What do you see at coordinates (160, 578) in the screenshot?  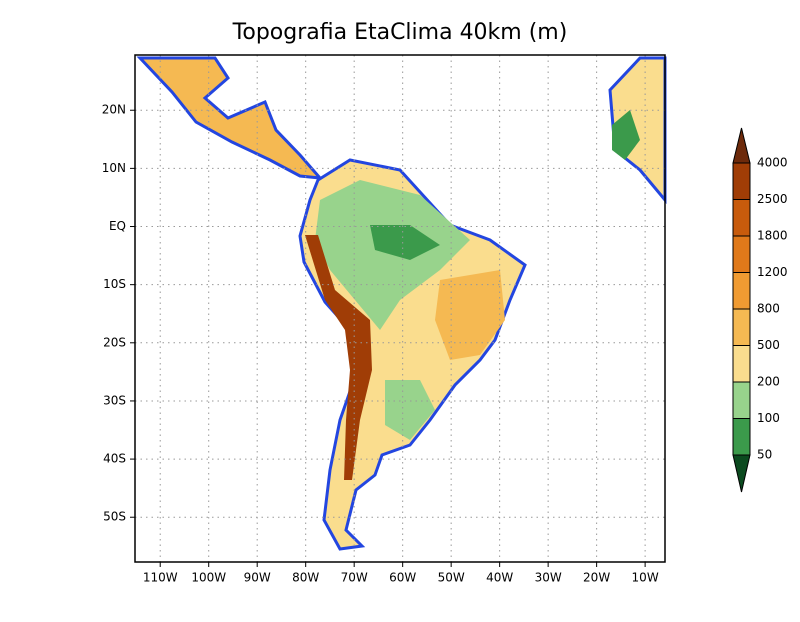 I see `x-tick-label: 110W` at bounding box center [160, 578].